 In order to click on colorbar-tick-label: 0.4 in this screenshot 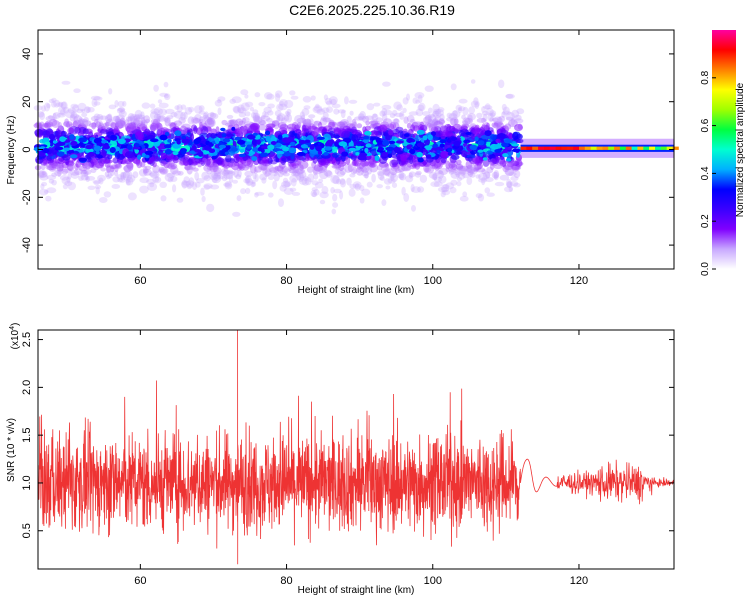, I will do `click(705, 173)`.